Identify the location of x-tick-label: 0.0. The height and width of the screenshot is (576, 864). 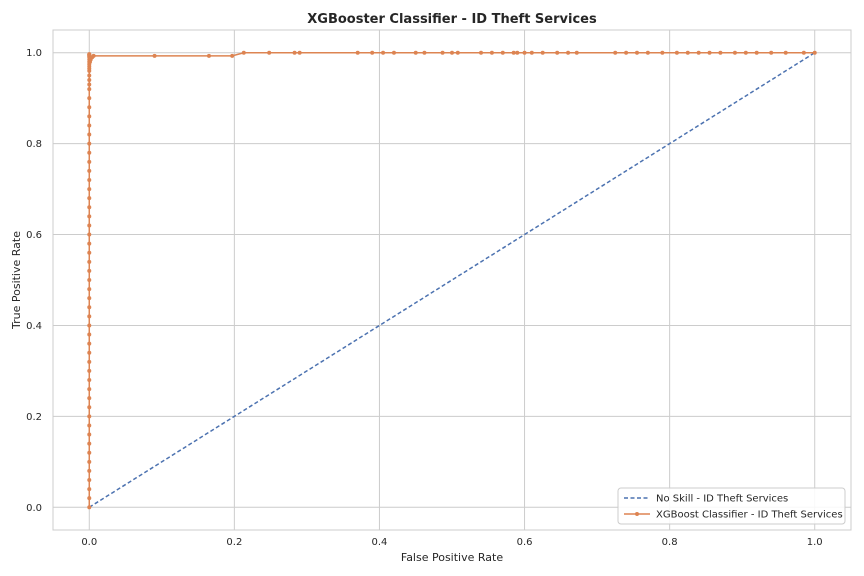
(89, 542).